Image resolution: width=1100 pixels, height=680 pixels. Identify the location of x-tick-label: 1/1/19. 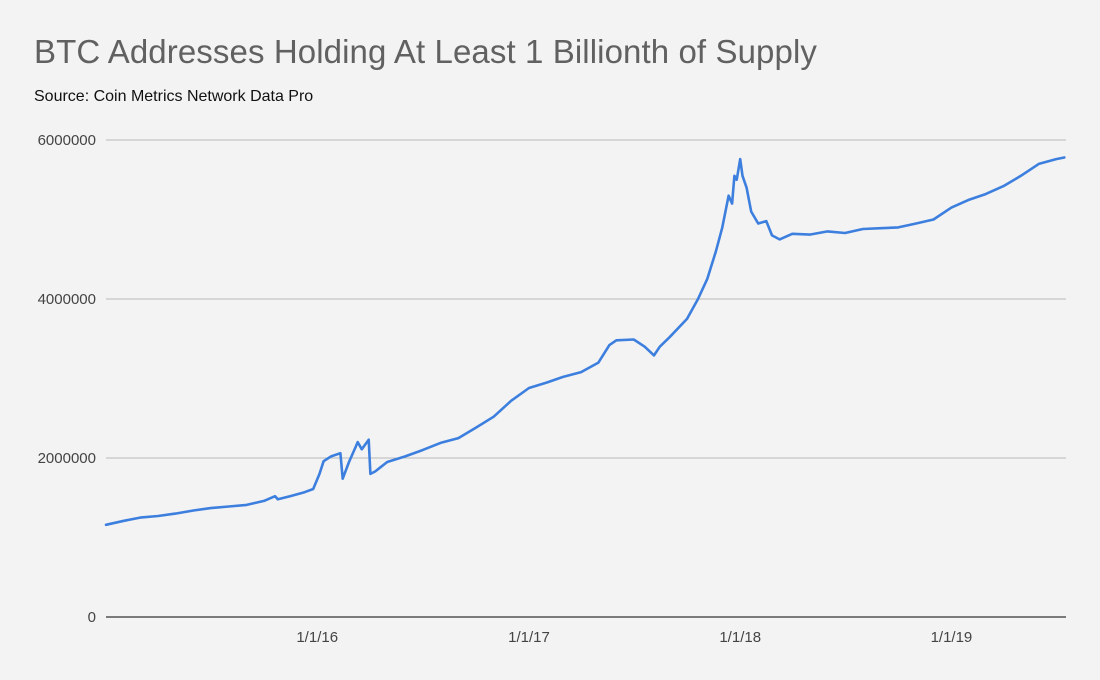
(952, 637).